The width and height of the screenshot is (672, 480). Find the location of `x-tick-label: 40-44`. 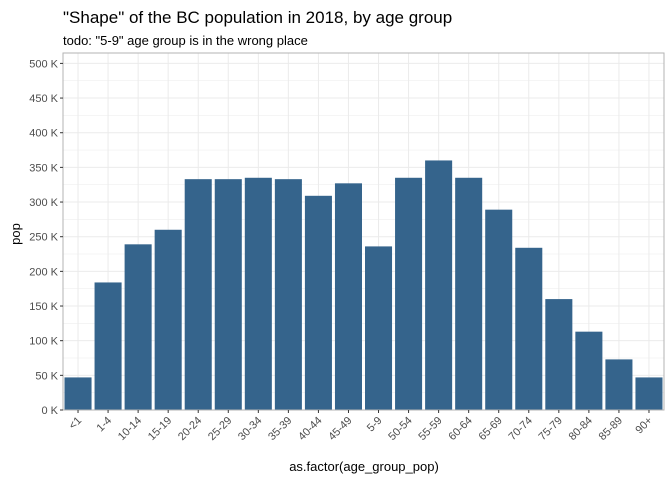

x-tick-label: 40-44 is located at coordinates (310, 429).